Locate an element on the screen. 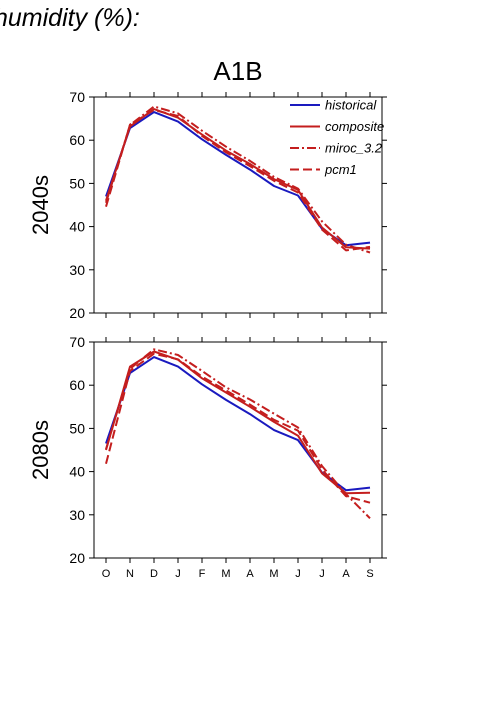 The height and width of the screenshot is (709, 501). series-line-pcm1-2080s is located at coordinates (238, 428).